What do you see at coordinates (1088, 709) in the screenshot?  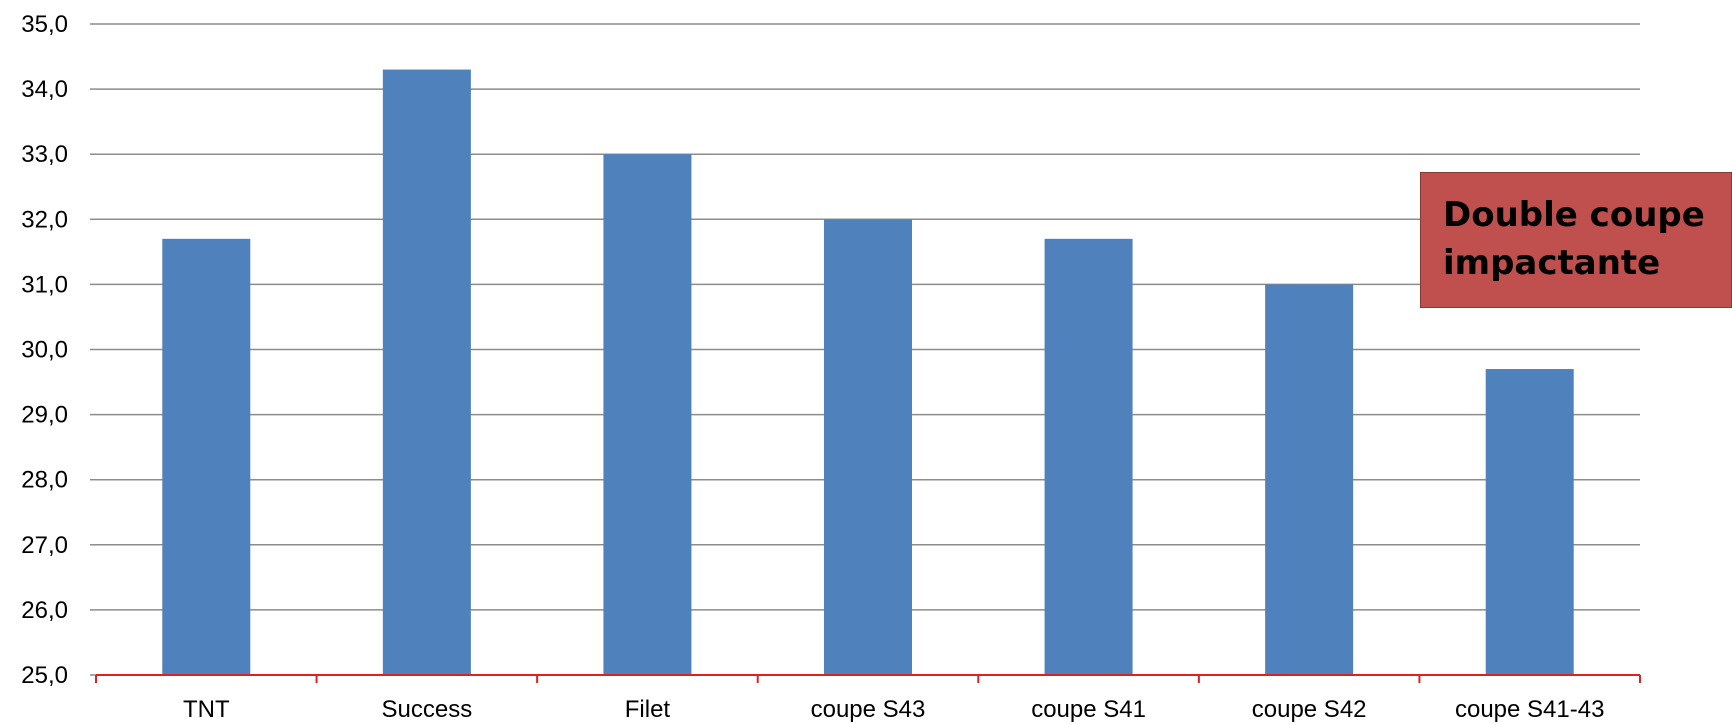 I see `x-category-label: coupe S41` at bounding box center [1088, 709].